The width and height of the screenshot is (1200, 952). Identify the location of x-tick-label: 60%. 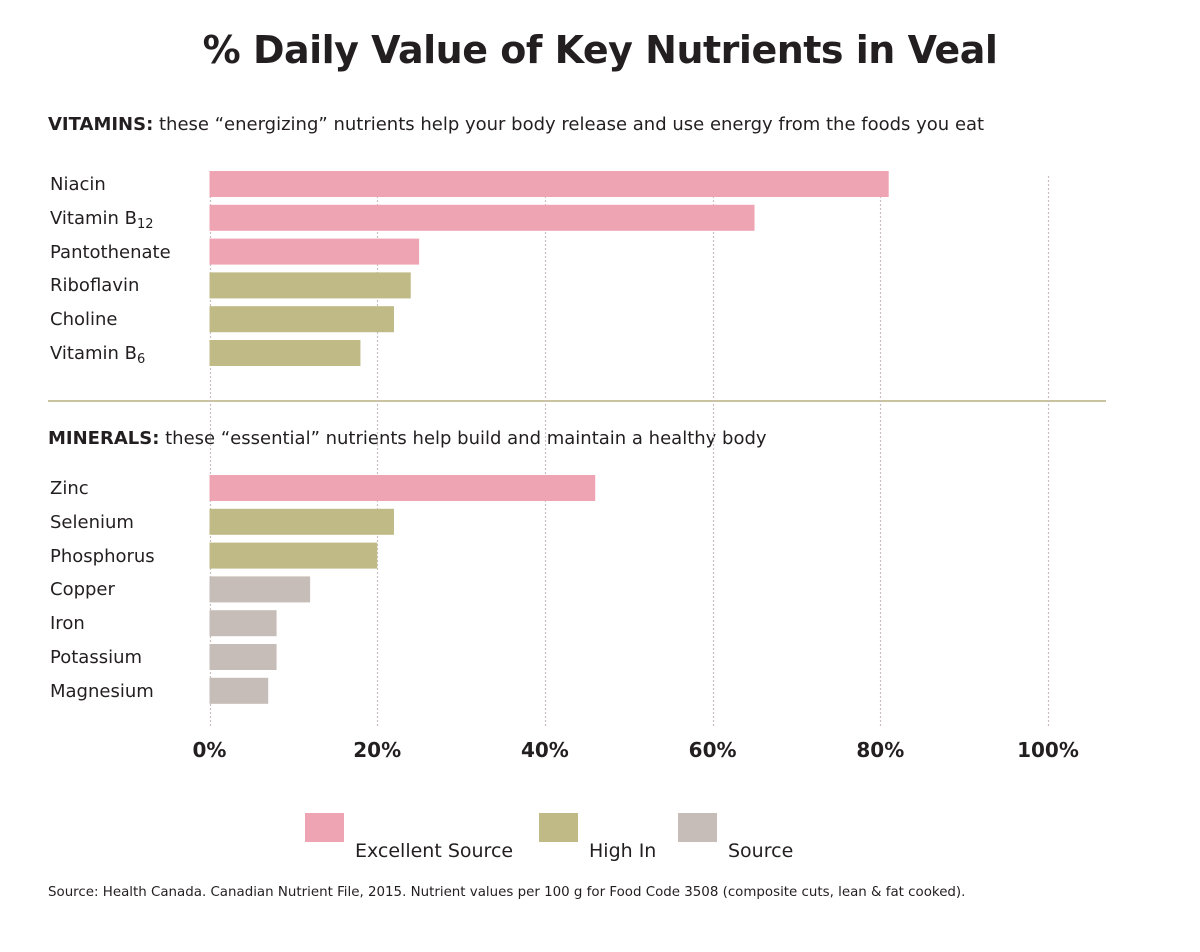
(712, 750).